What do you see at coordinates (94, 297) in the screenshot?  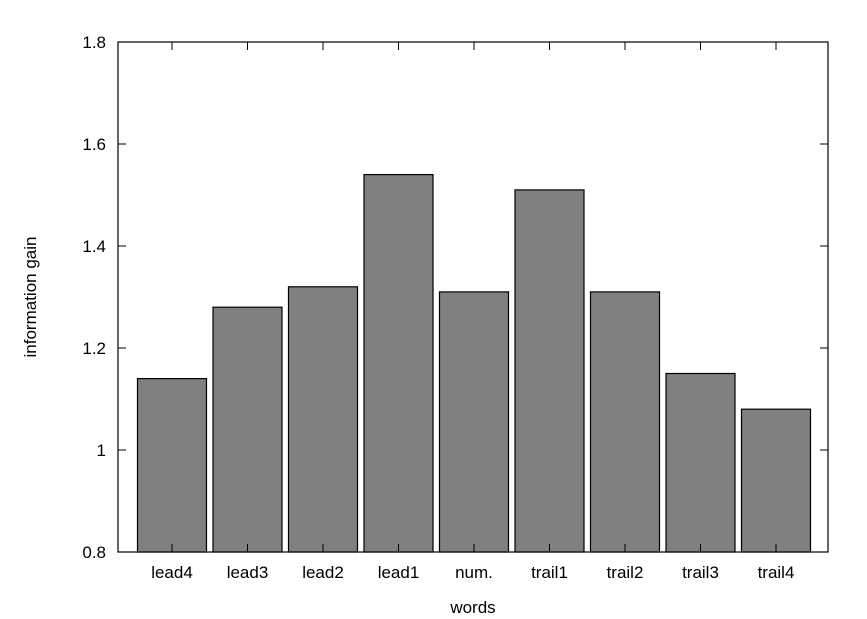 I see `y-tick-labels: 0.8 1 1.2 1.4 1.6 1.8` at bounding box center [94, 297].